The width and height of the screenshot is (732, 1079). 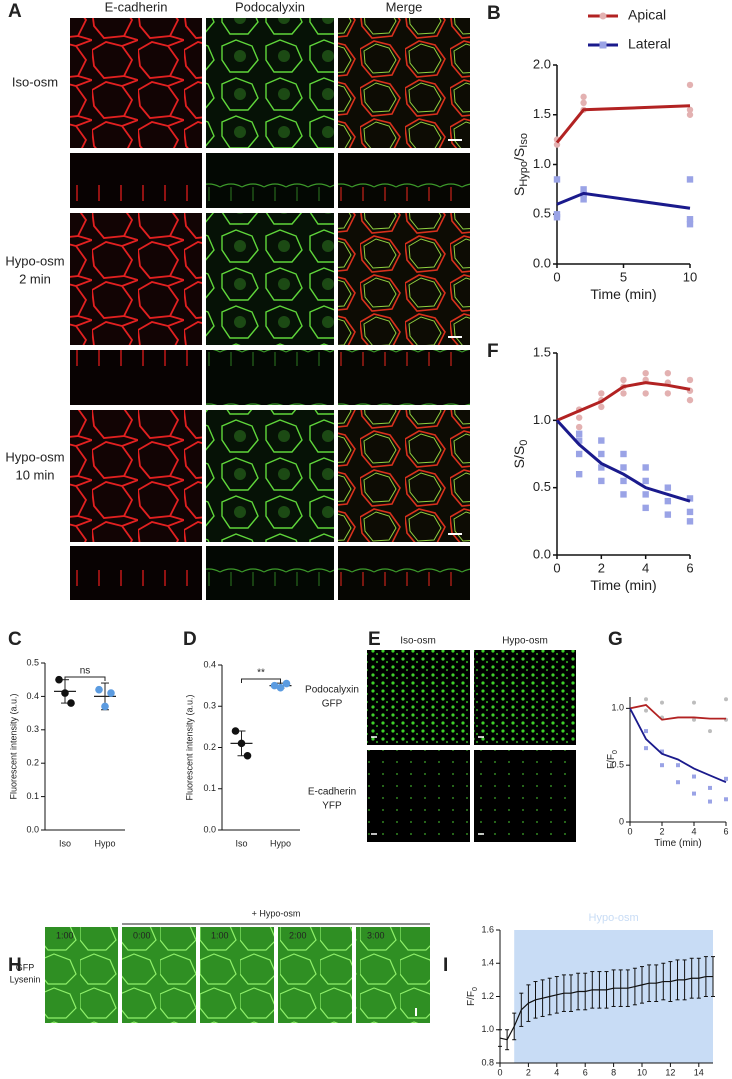 I want to click on label: F, so click(x=493, y=351).